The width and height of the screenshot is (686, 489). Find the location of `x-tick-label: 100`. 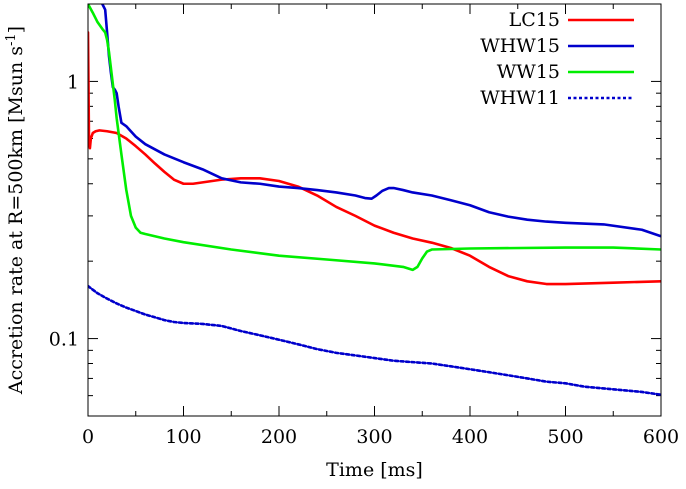

x-tick-label: 100 is located at coordinates (183, 437).